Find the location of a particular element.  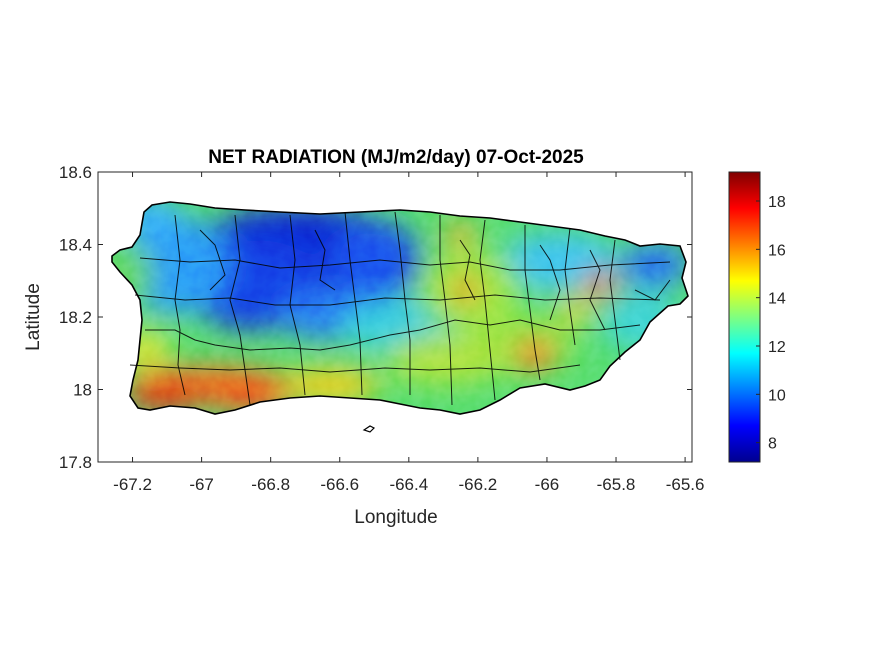

colorbar is located at coordinates (744, 317).